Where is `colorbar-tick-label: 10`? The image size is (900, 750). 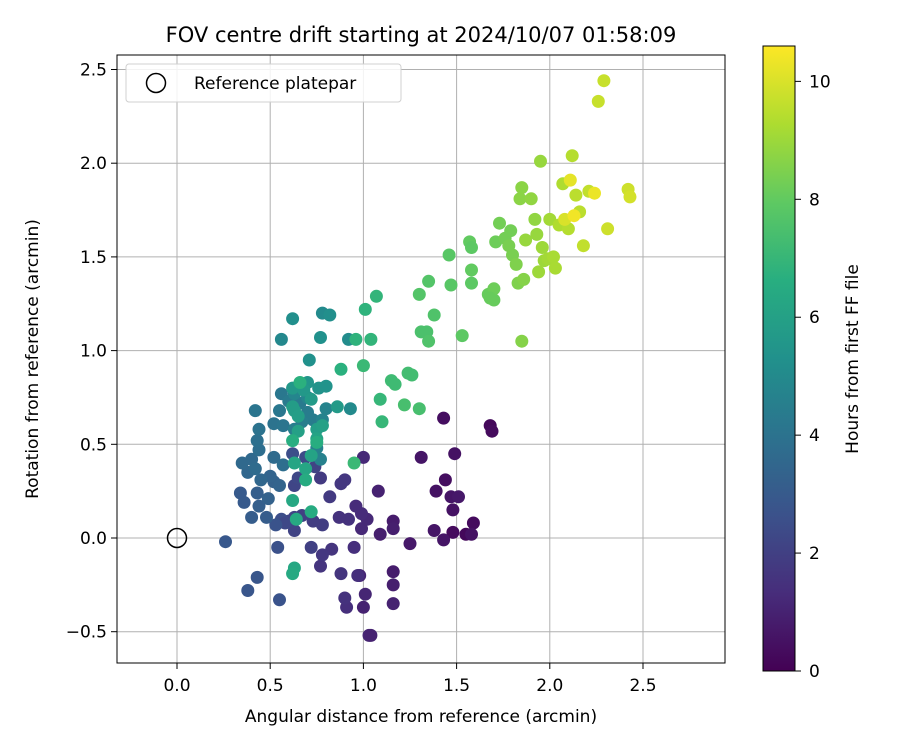
colorbar-tick-label: 10 is located at coordinates (820, 82).